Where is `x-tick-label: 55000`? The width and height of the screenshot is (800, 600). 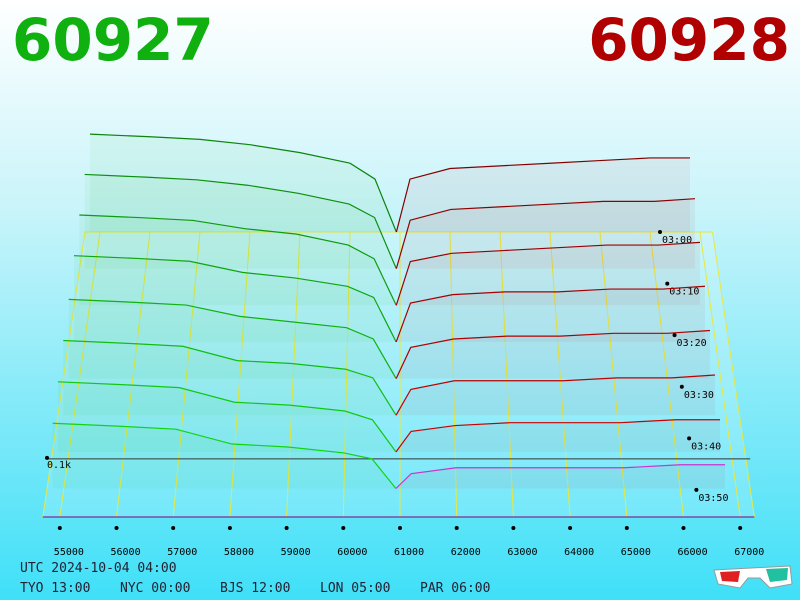
x-tick-label: 55000 is located at coordinates (69, 552).